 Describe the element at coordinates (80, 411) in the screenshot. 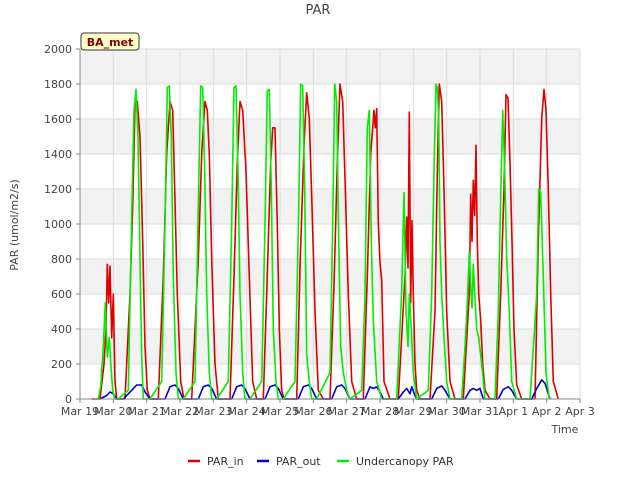

I see `x-tick-label: Mar 19` at that location.